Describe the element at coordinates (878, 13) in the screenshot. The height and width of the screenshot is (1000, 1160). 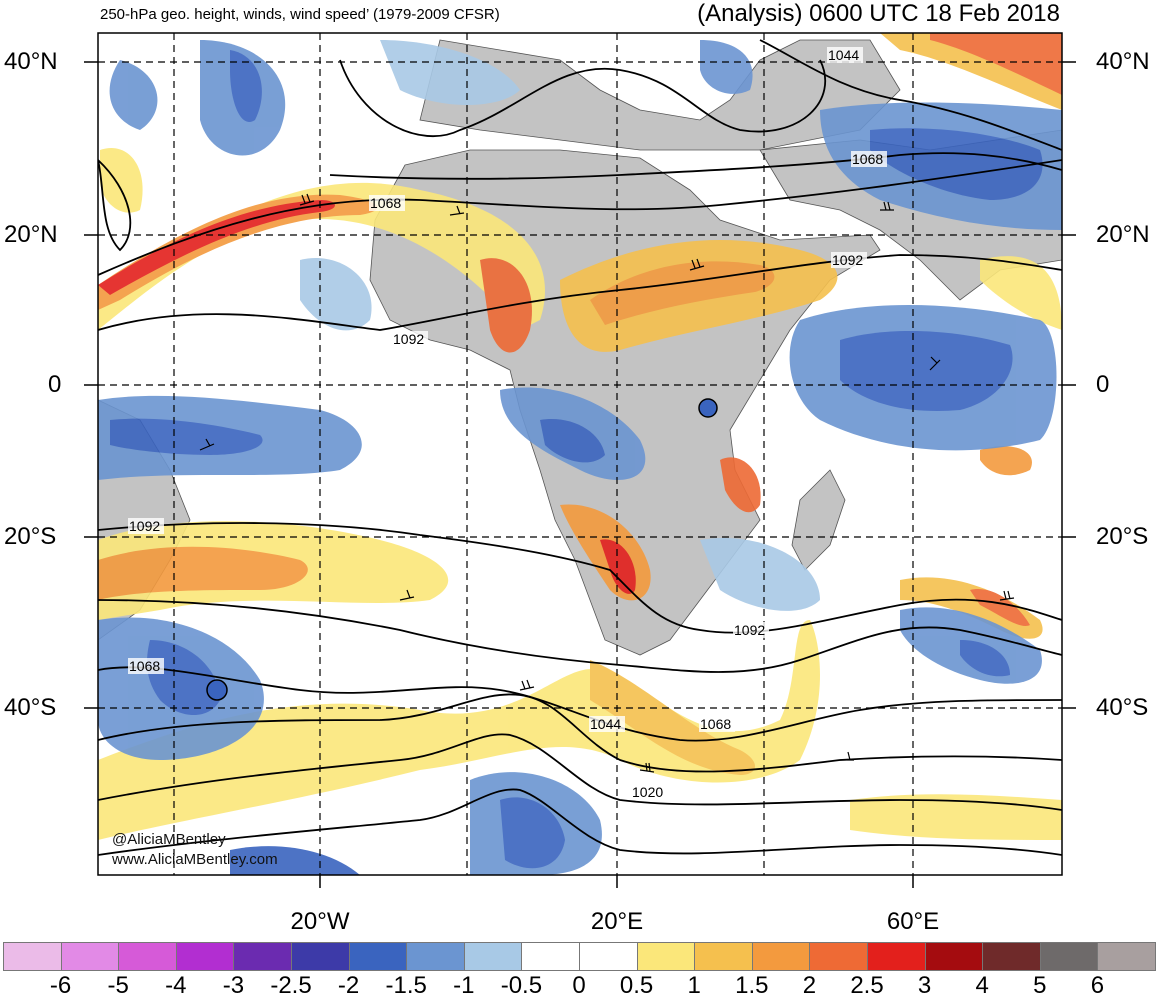
I see `map-title: (Analysis) 0600 UTC 18 Feb 2018` at that location.